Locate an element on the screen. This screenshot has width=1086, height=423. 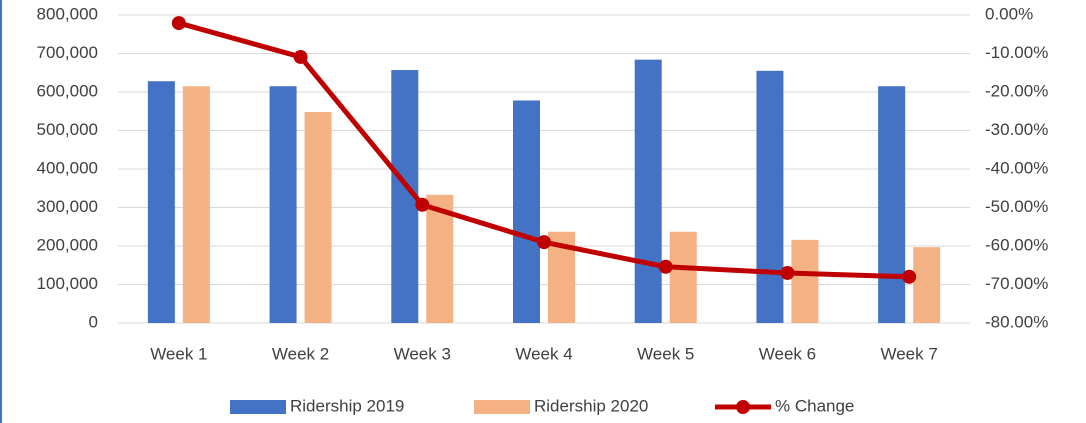
y2-tick-label: -20.00% is located at coordinates (1016, 90).